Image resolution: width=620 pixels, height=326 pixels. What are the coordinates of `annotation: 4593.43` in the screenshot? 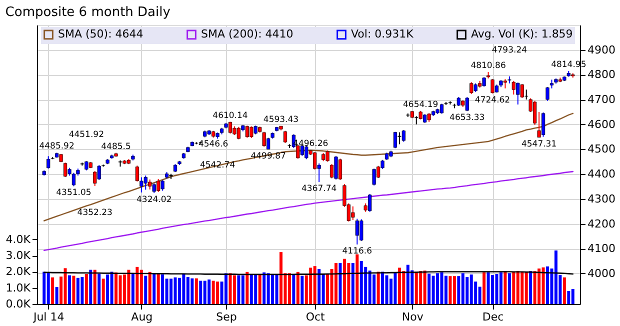 It's located at (281, 120).